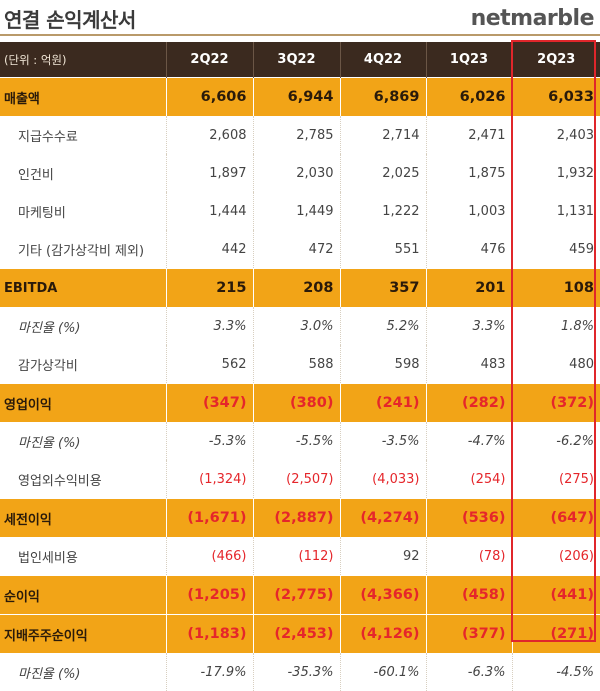  Describe the element at coordinates (556, 672) in the screenshot. I see `table-cell: -4.5%` at that location.